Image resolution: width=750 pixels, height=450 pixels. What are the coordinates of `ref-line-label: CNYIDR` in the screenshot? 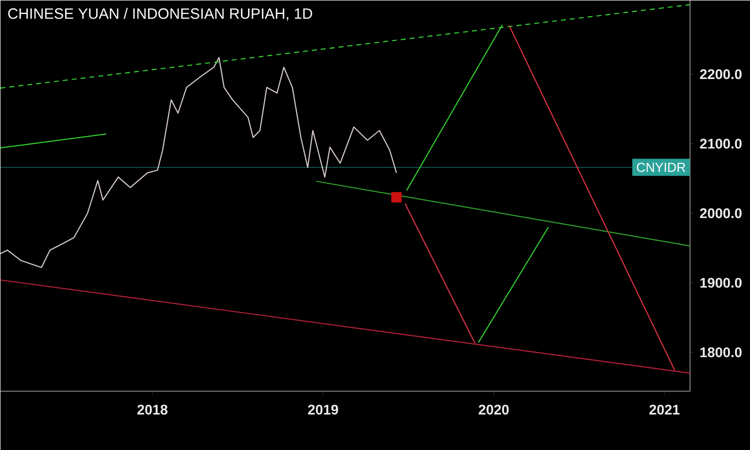 It's located at (661, 167).